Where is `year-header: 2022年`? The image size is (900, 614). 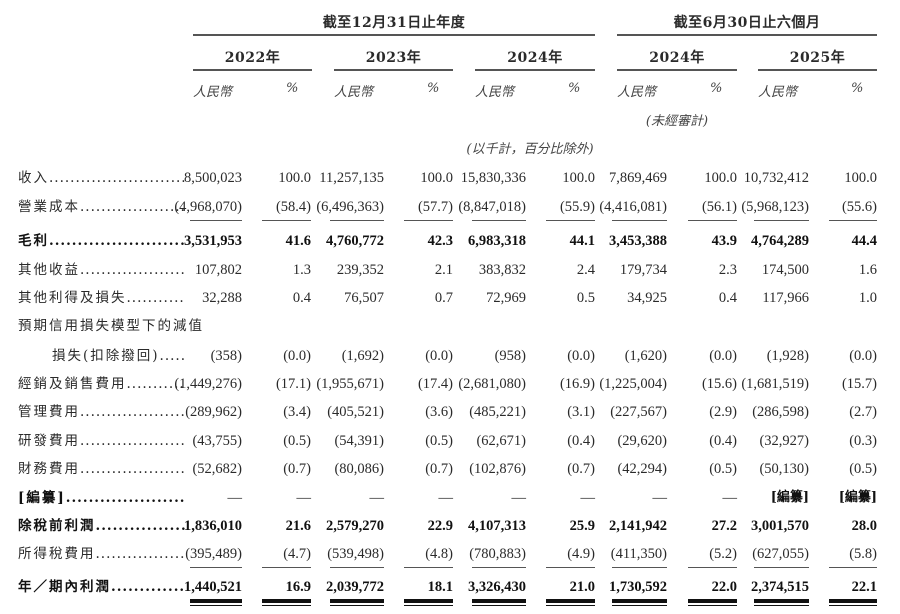 year-header: 2022年 is located at coordinates (252, 58).